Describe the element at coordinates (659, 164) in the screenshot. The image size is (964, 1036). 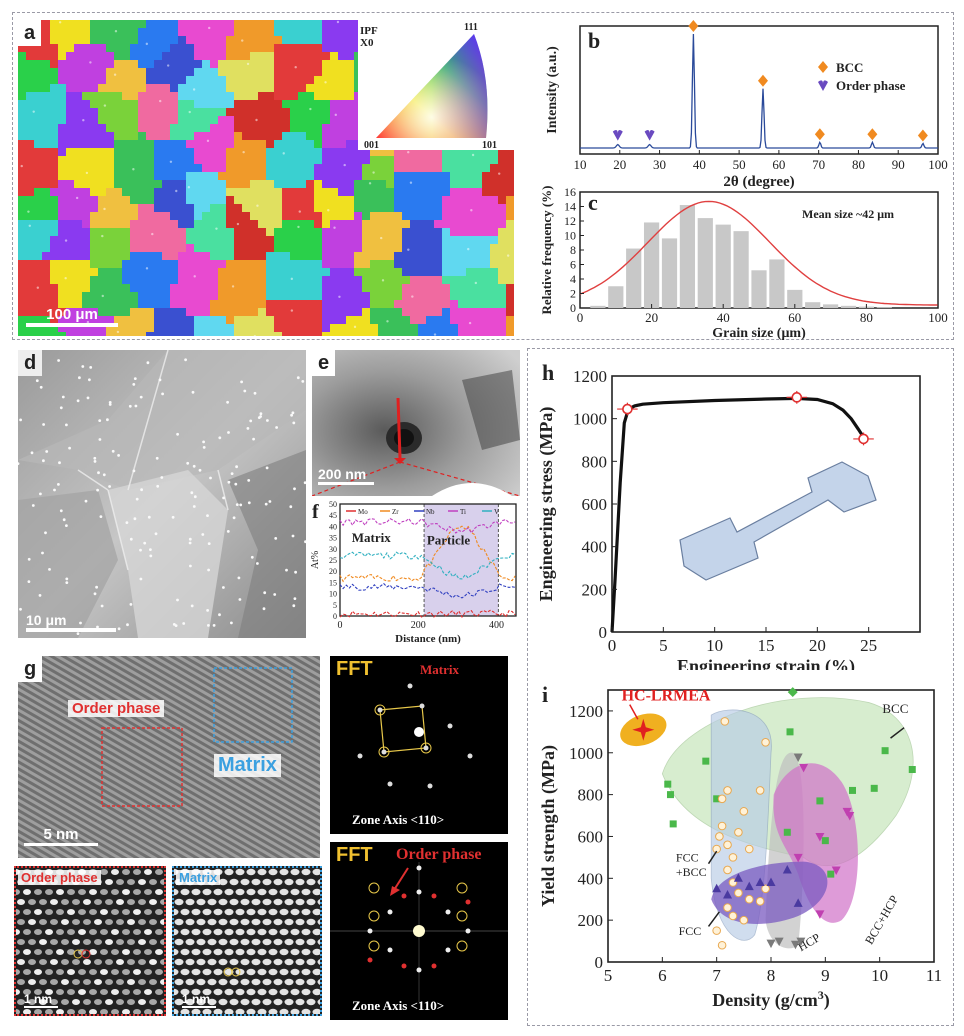
I see `xrd-xtick-label: 30` at that location.